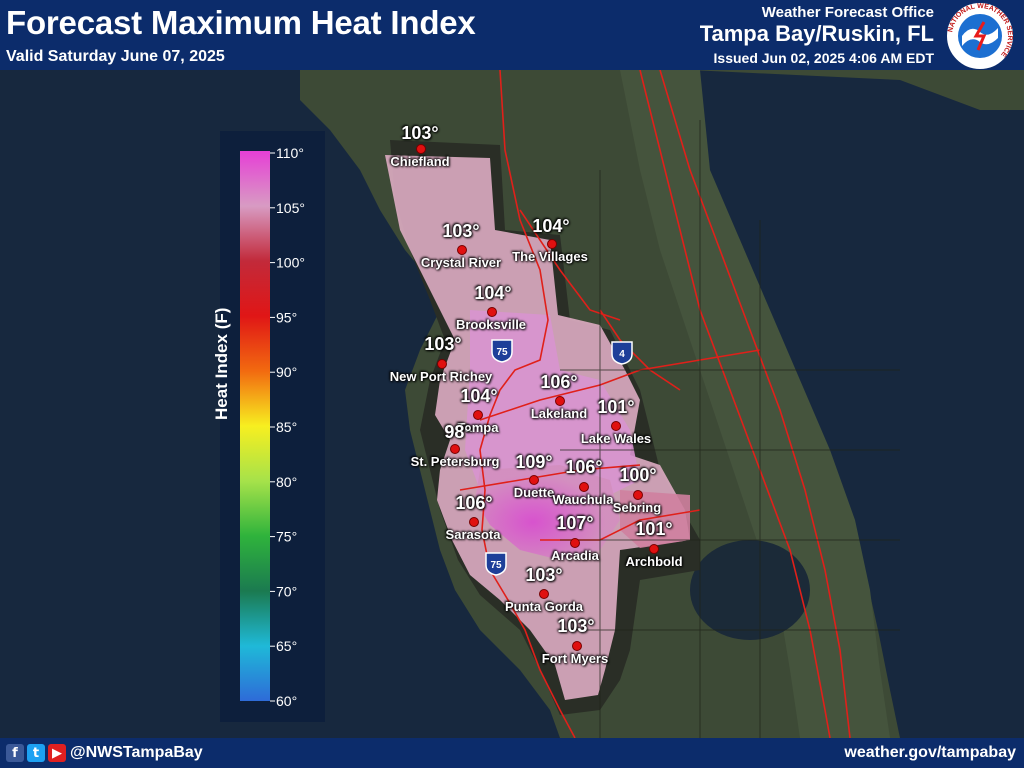 This screenshot has width=1024, height=768. I want to click on map-title: Forecast Maximum Heat Index, so click(241, 22).